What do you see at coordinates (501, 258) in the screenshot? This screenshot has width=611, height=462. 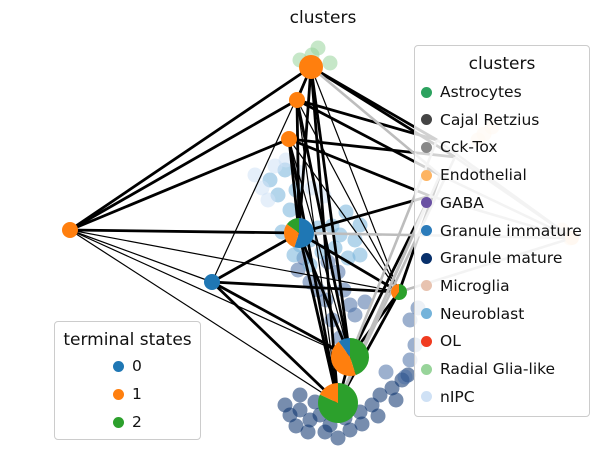 I see `cluster-legend-label: Granule mature` at bounding box center [501, 258].